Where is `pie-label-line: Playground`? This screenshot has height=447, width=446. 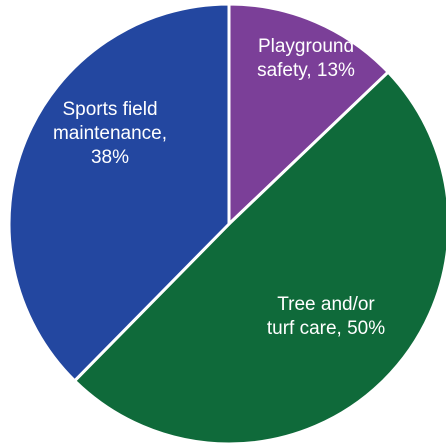
pie-label-line: Playground is located at coordinates (306, 46).